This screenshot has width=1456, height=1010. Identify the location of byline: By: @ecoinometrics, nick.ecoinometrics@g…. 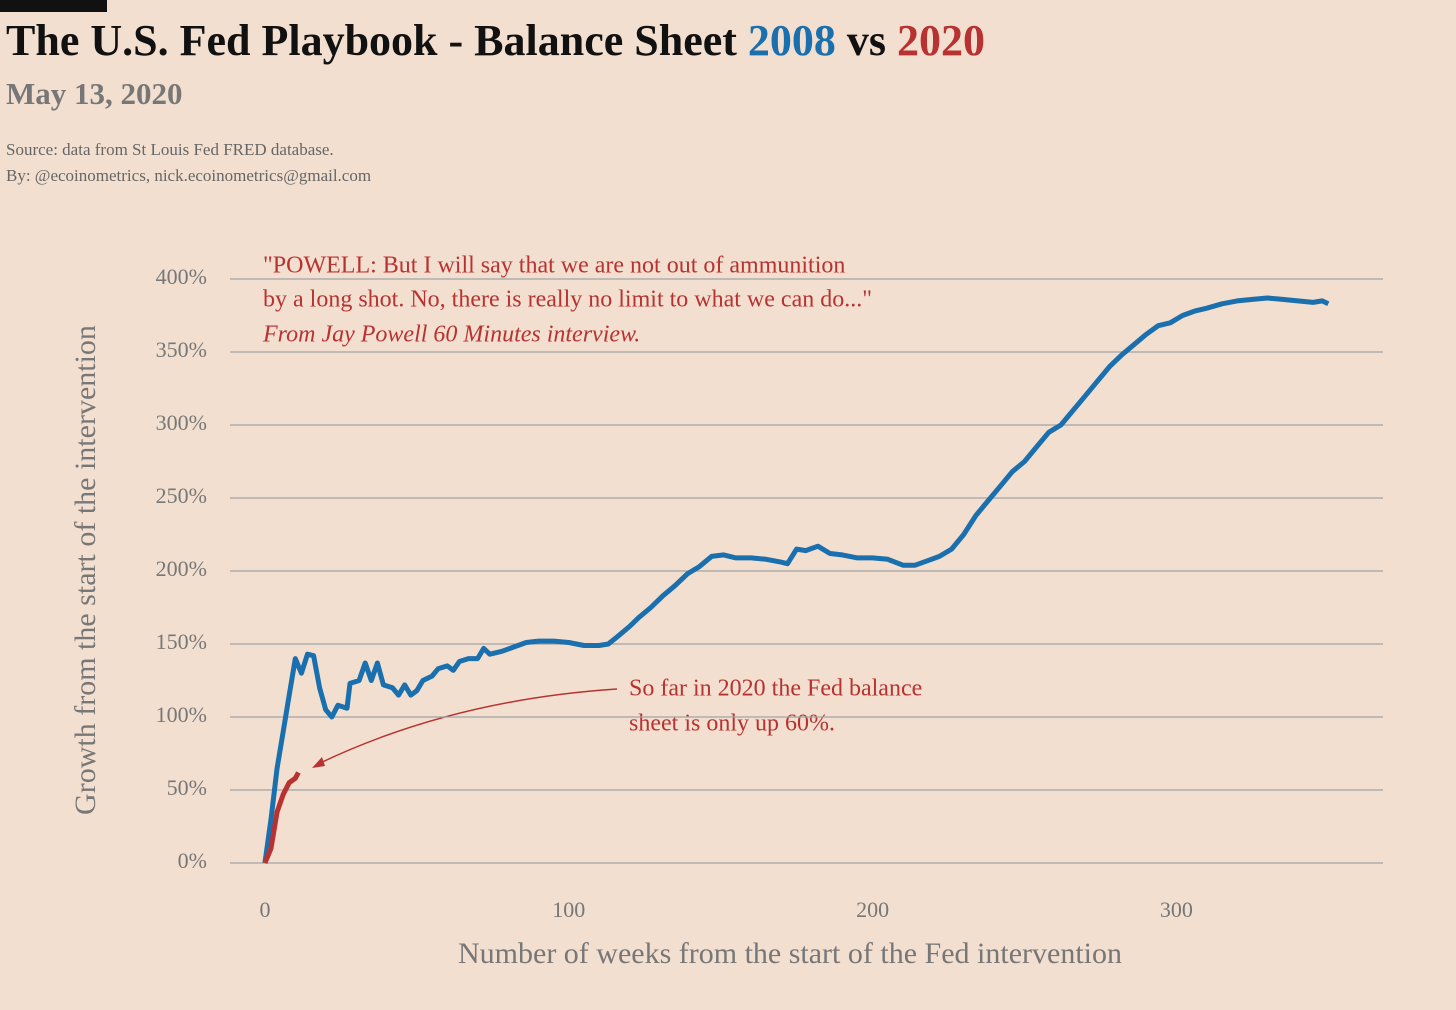
(188, 175).